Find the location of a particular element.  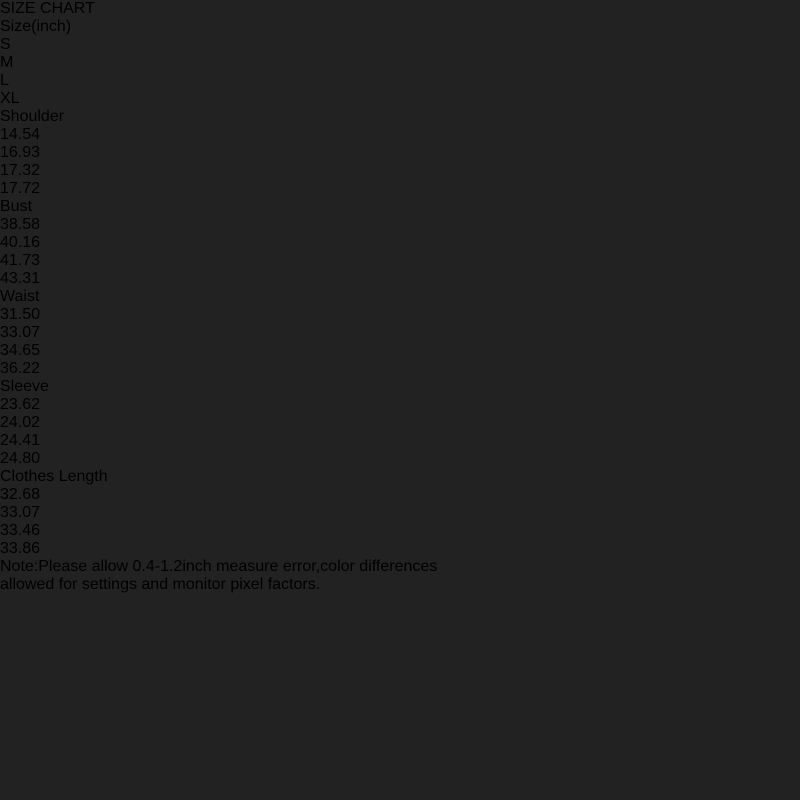

row-label-shoulder: Shoulder is located at coordinates (32, 116).